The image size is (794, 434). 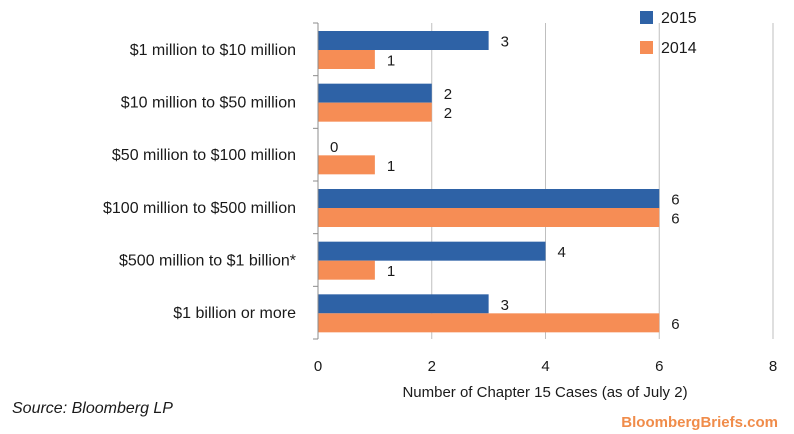 What do you see at coordinates (234, 313) in the screenshot?
I see `category-label: $1 billion or more` at bounding box center [234, 313].